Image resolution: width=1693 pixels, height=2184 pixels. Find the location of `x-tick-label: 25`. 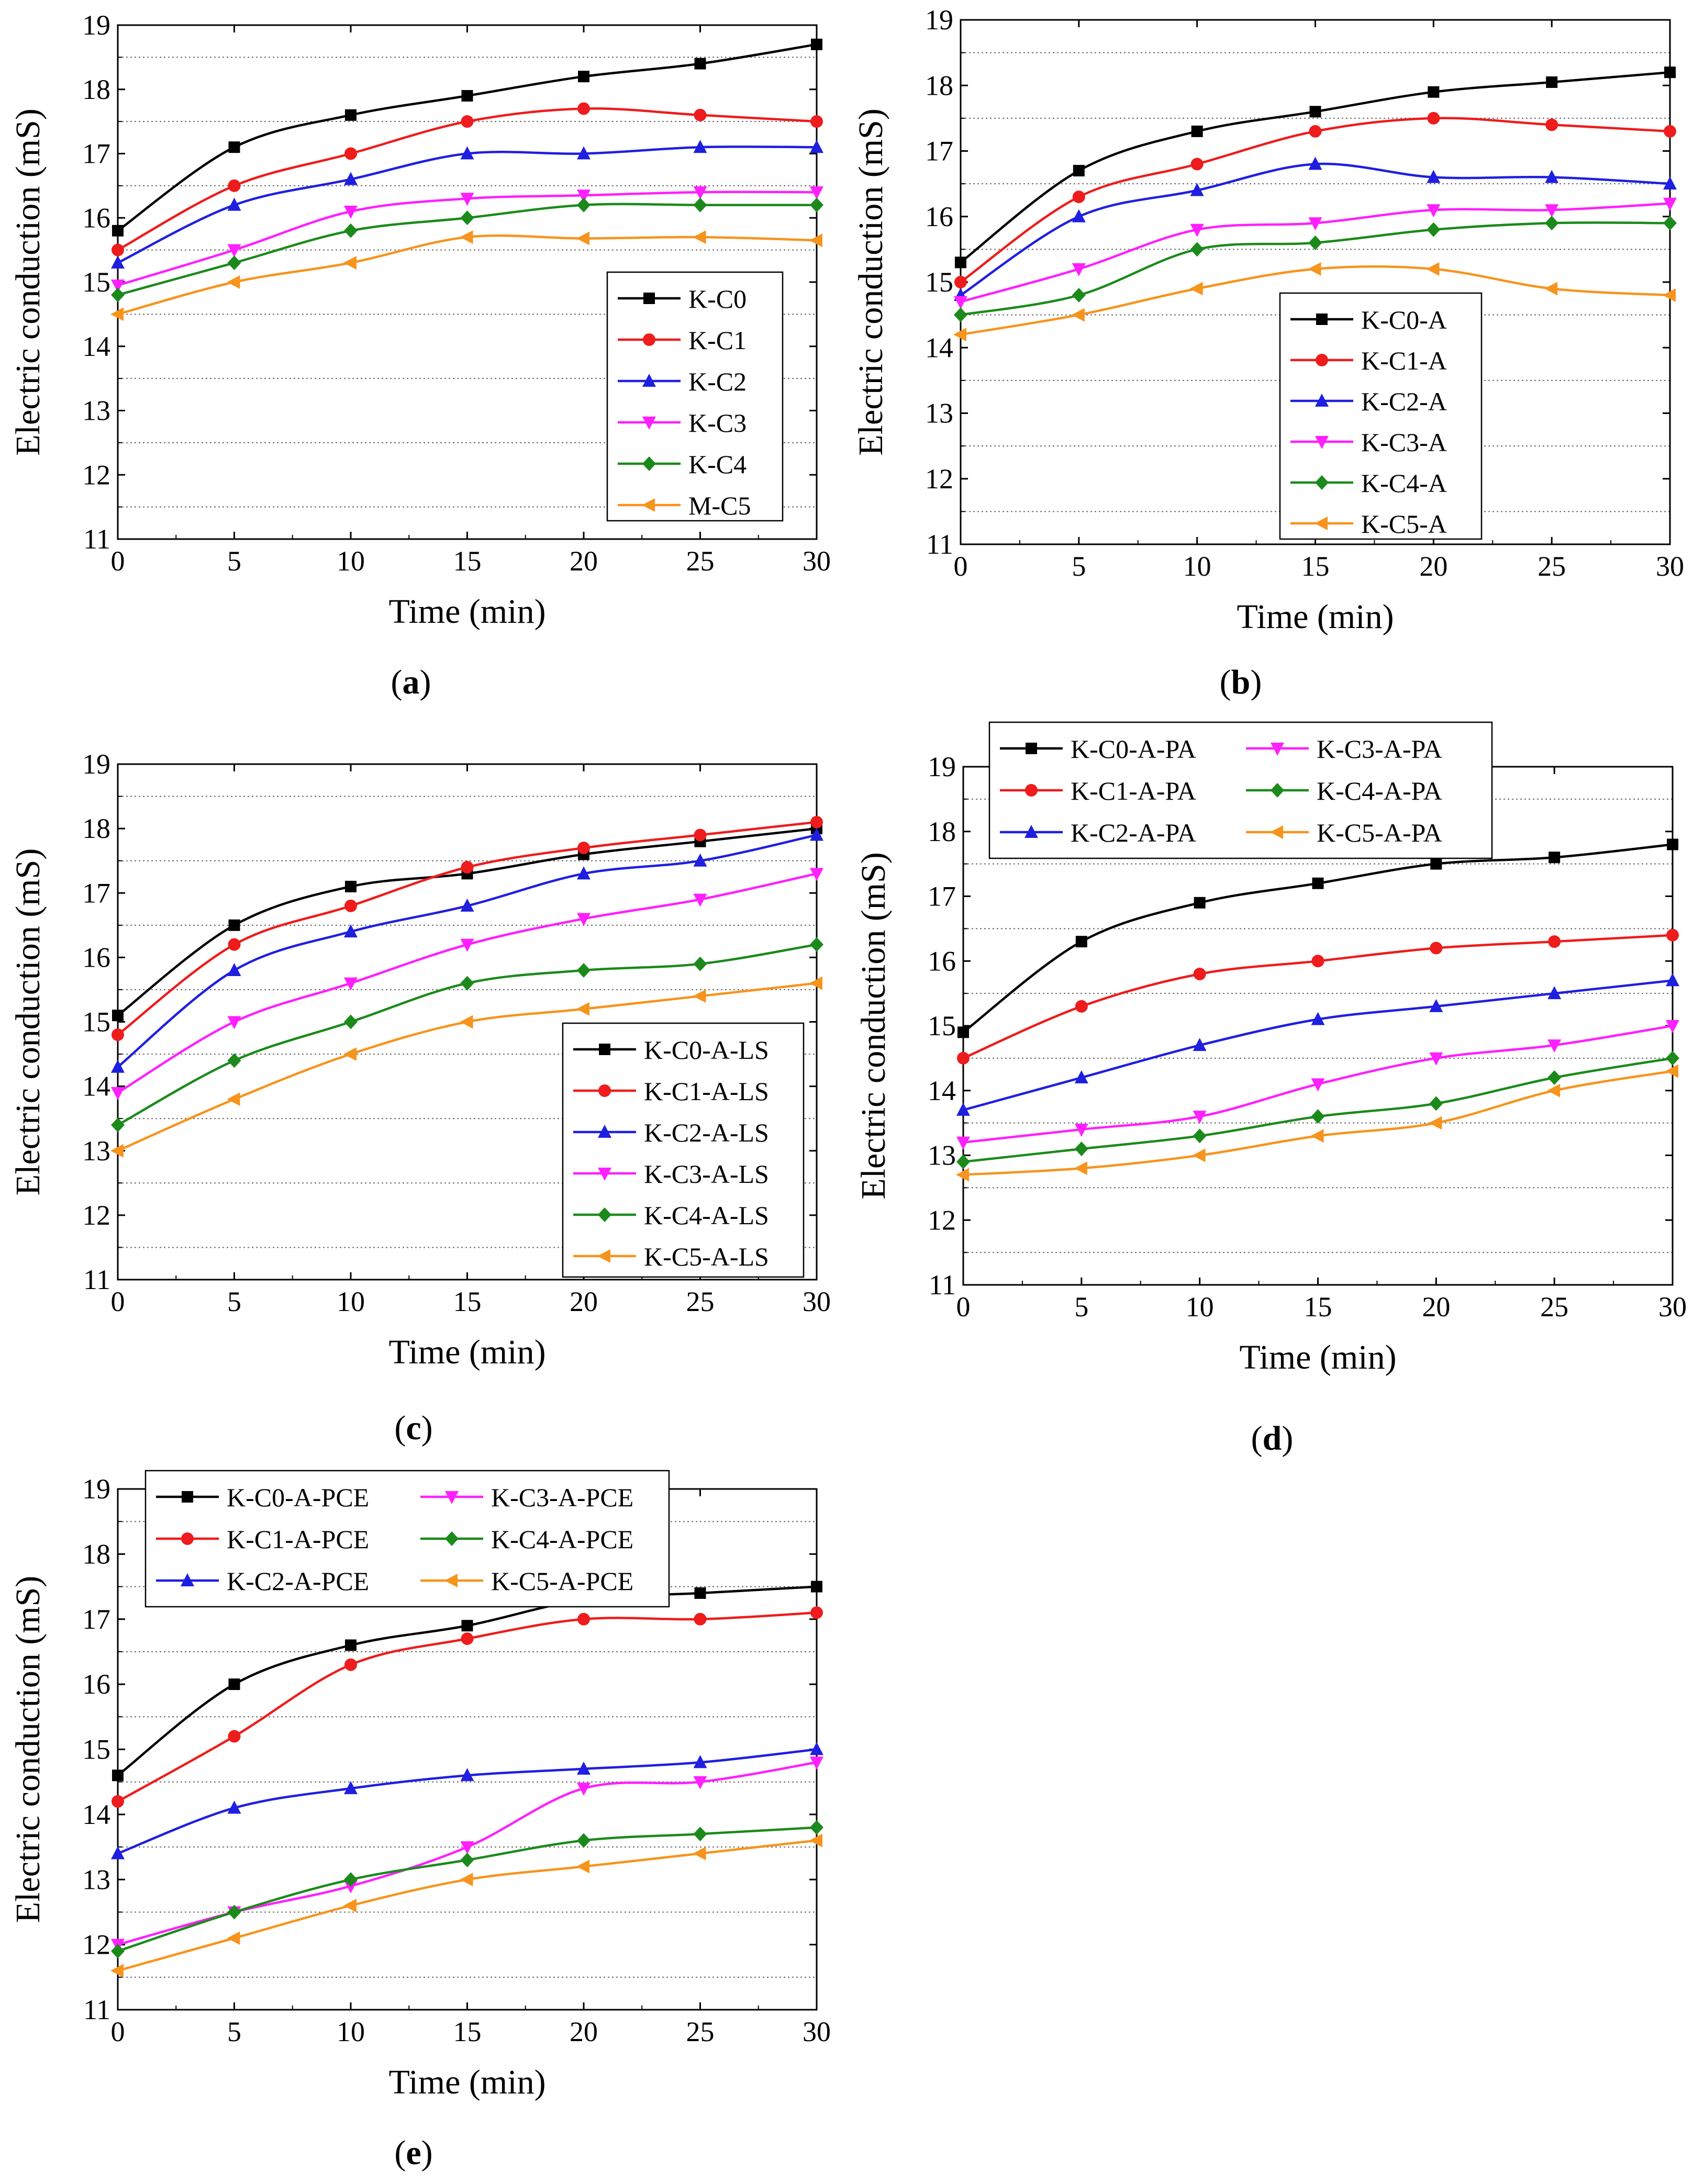

x-tick-label: 25 is located at coordinates (700, 1301).